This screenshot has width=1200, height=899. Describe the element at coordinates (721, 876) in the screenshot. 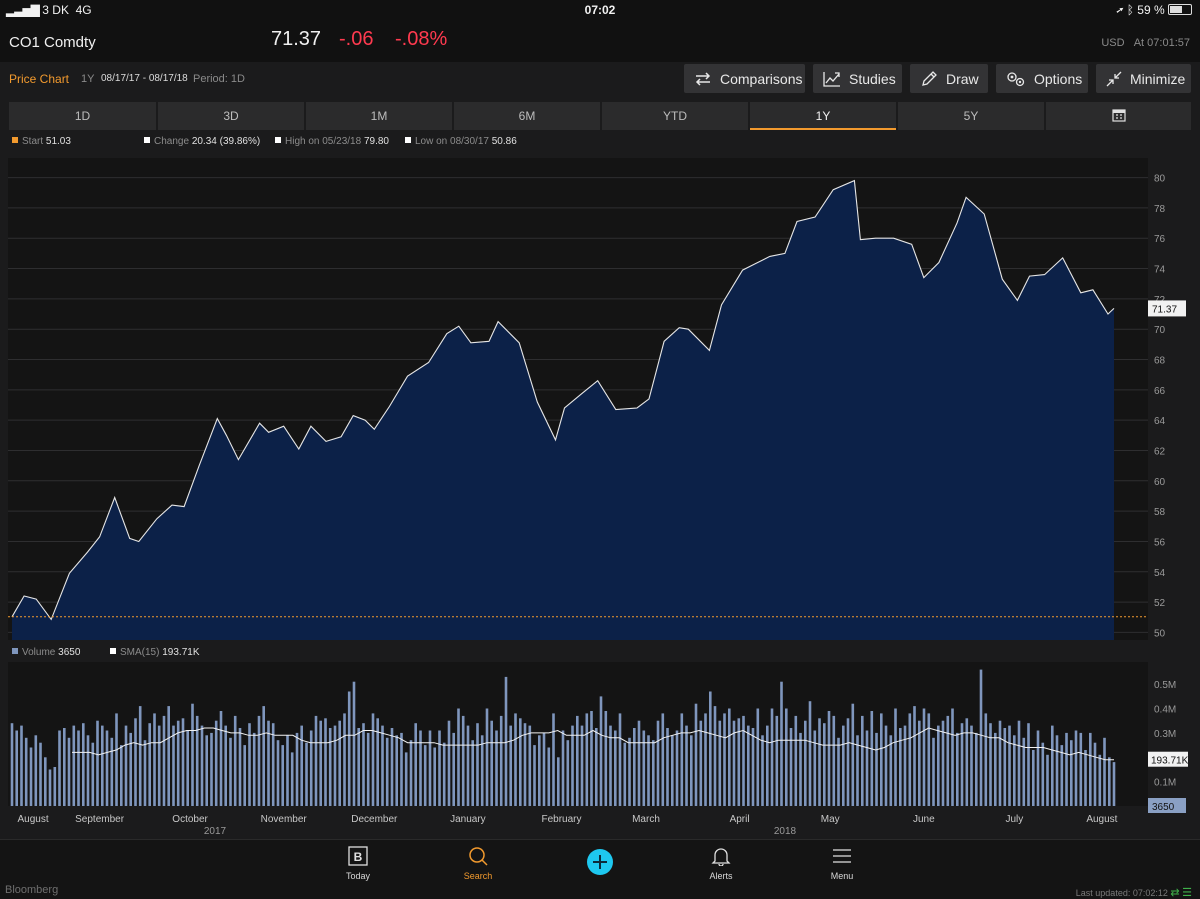

I see `nav-alerts-label: Alerts` at that location.